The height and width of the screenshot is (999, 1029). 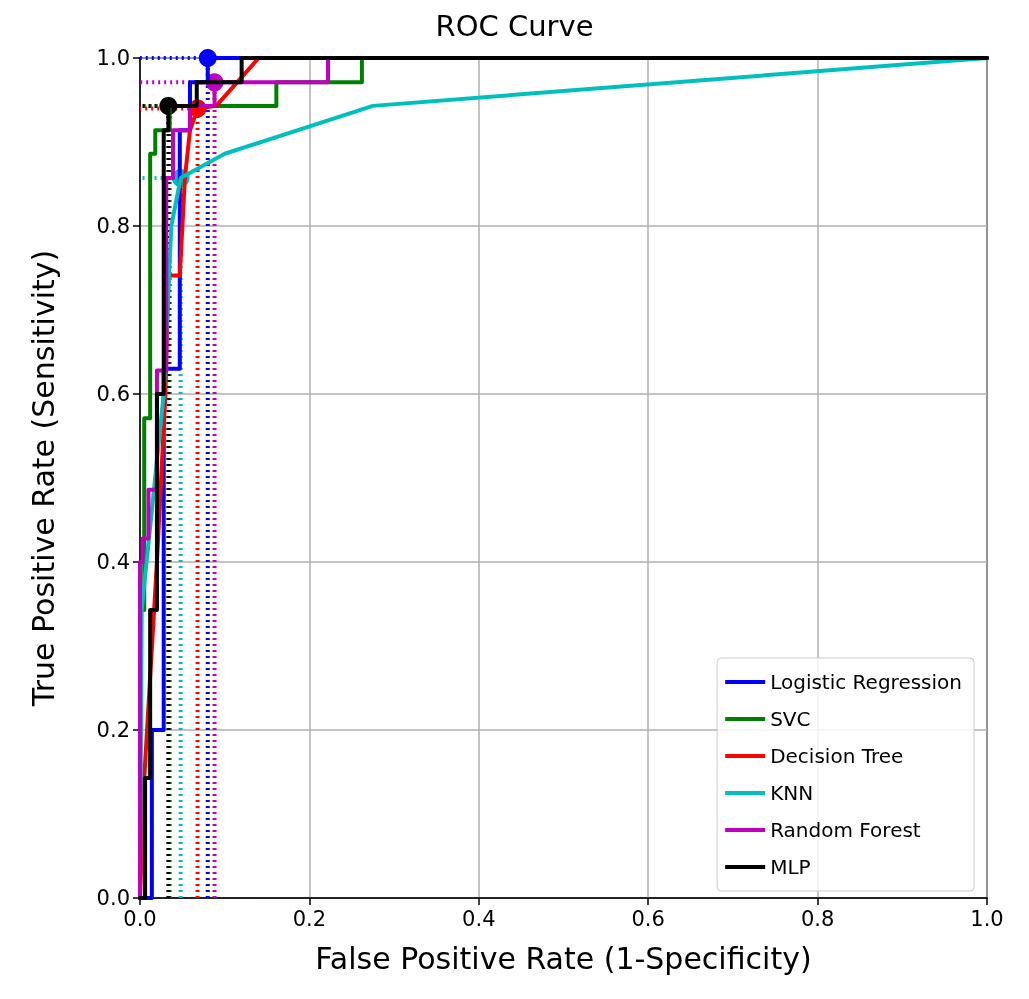 I want to click on chart-title: ROC Curve, so click(x=514, y=25).